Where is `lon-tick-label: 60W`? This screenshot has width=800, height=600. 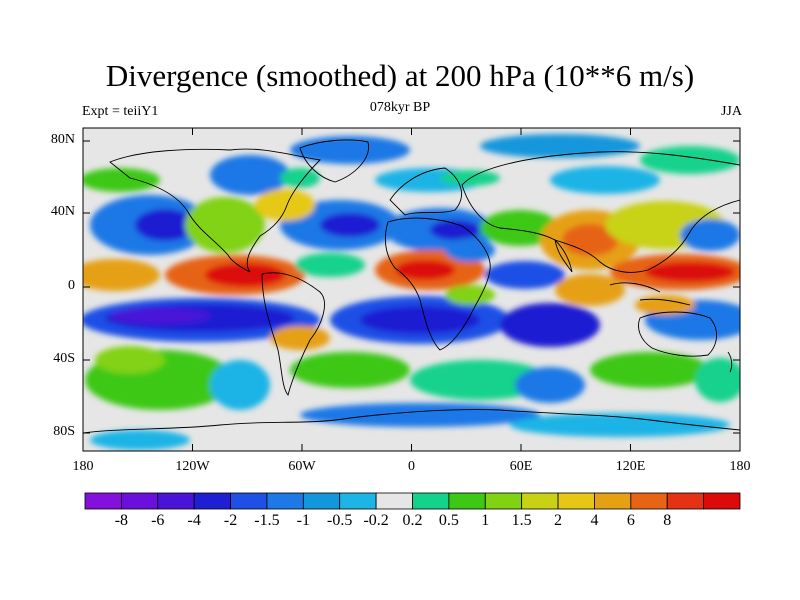 lon-tick-label: 60W is located at coordinates (302, 466).